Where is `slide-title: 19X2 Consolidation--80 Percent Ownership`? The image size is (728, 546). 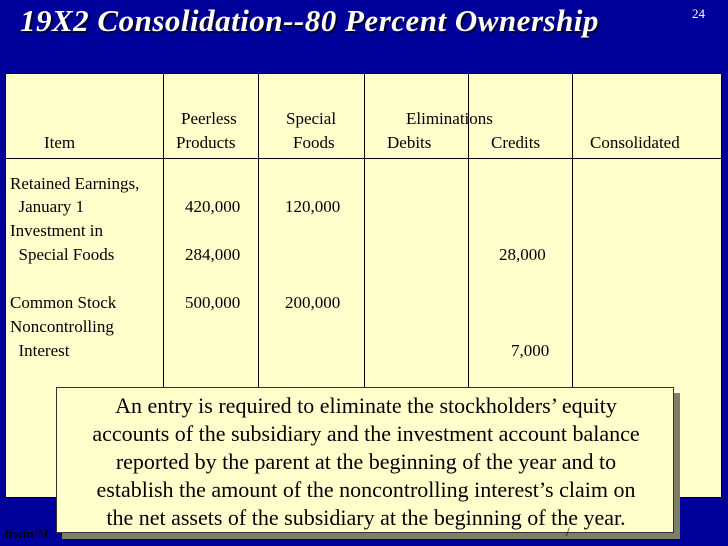
slide-title: 19X2 Consolidation--80 Percent Ownership is located at coordinates (309, 20).